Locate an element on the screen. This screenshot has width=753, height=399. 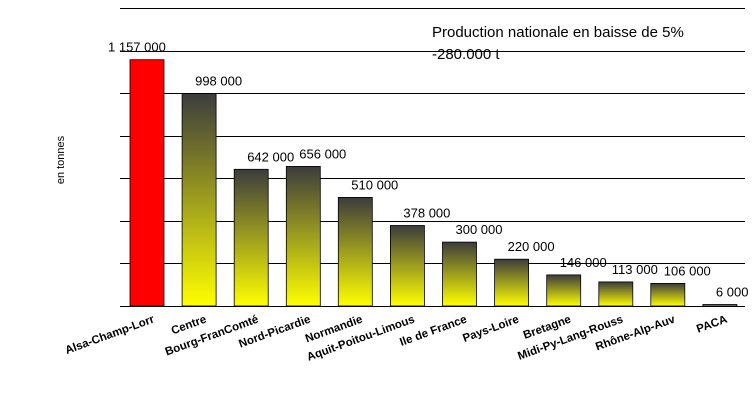
data-label: 106 000 is located at coordinates (687, 270).